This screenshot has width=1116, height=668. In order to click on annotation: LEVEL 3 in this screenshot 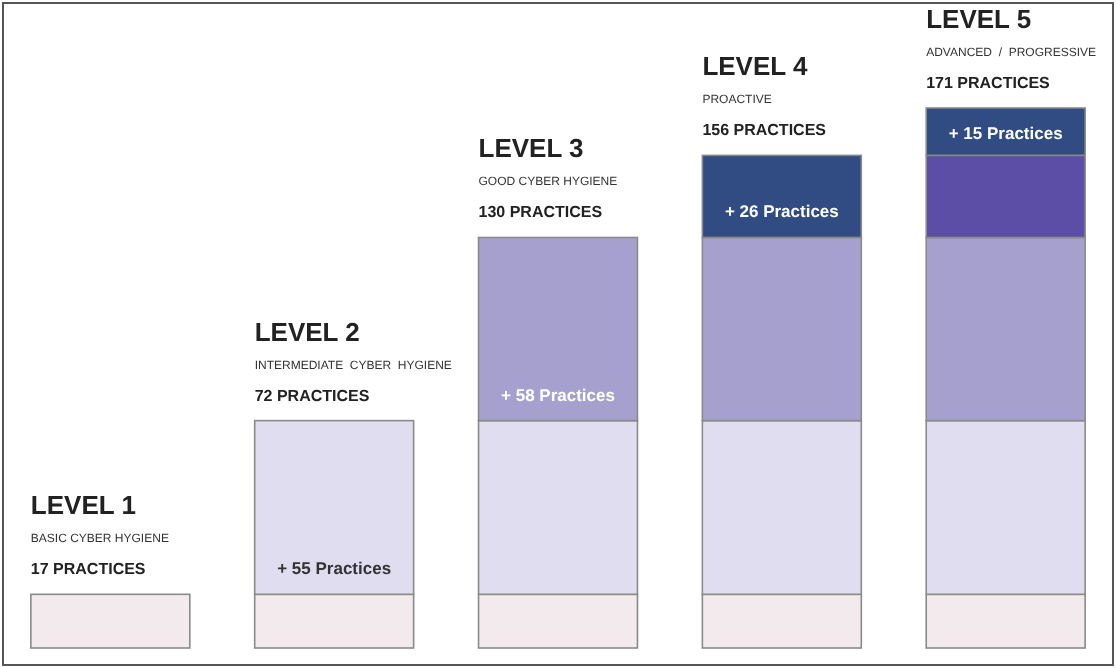, I will do `click(531, 148)`.